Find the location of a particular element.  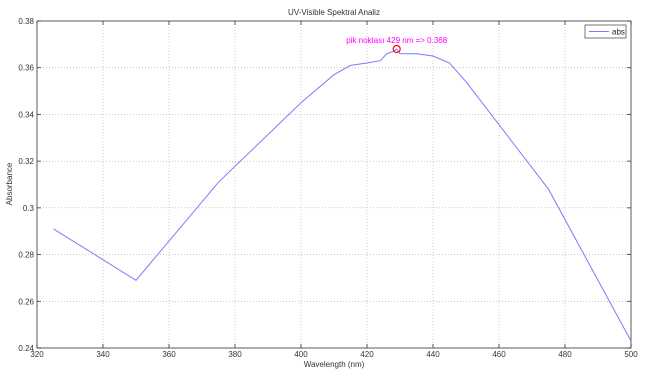

x-tick-label: 340 is located at coordinates (103, 354).